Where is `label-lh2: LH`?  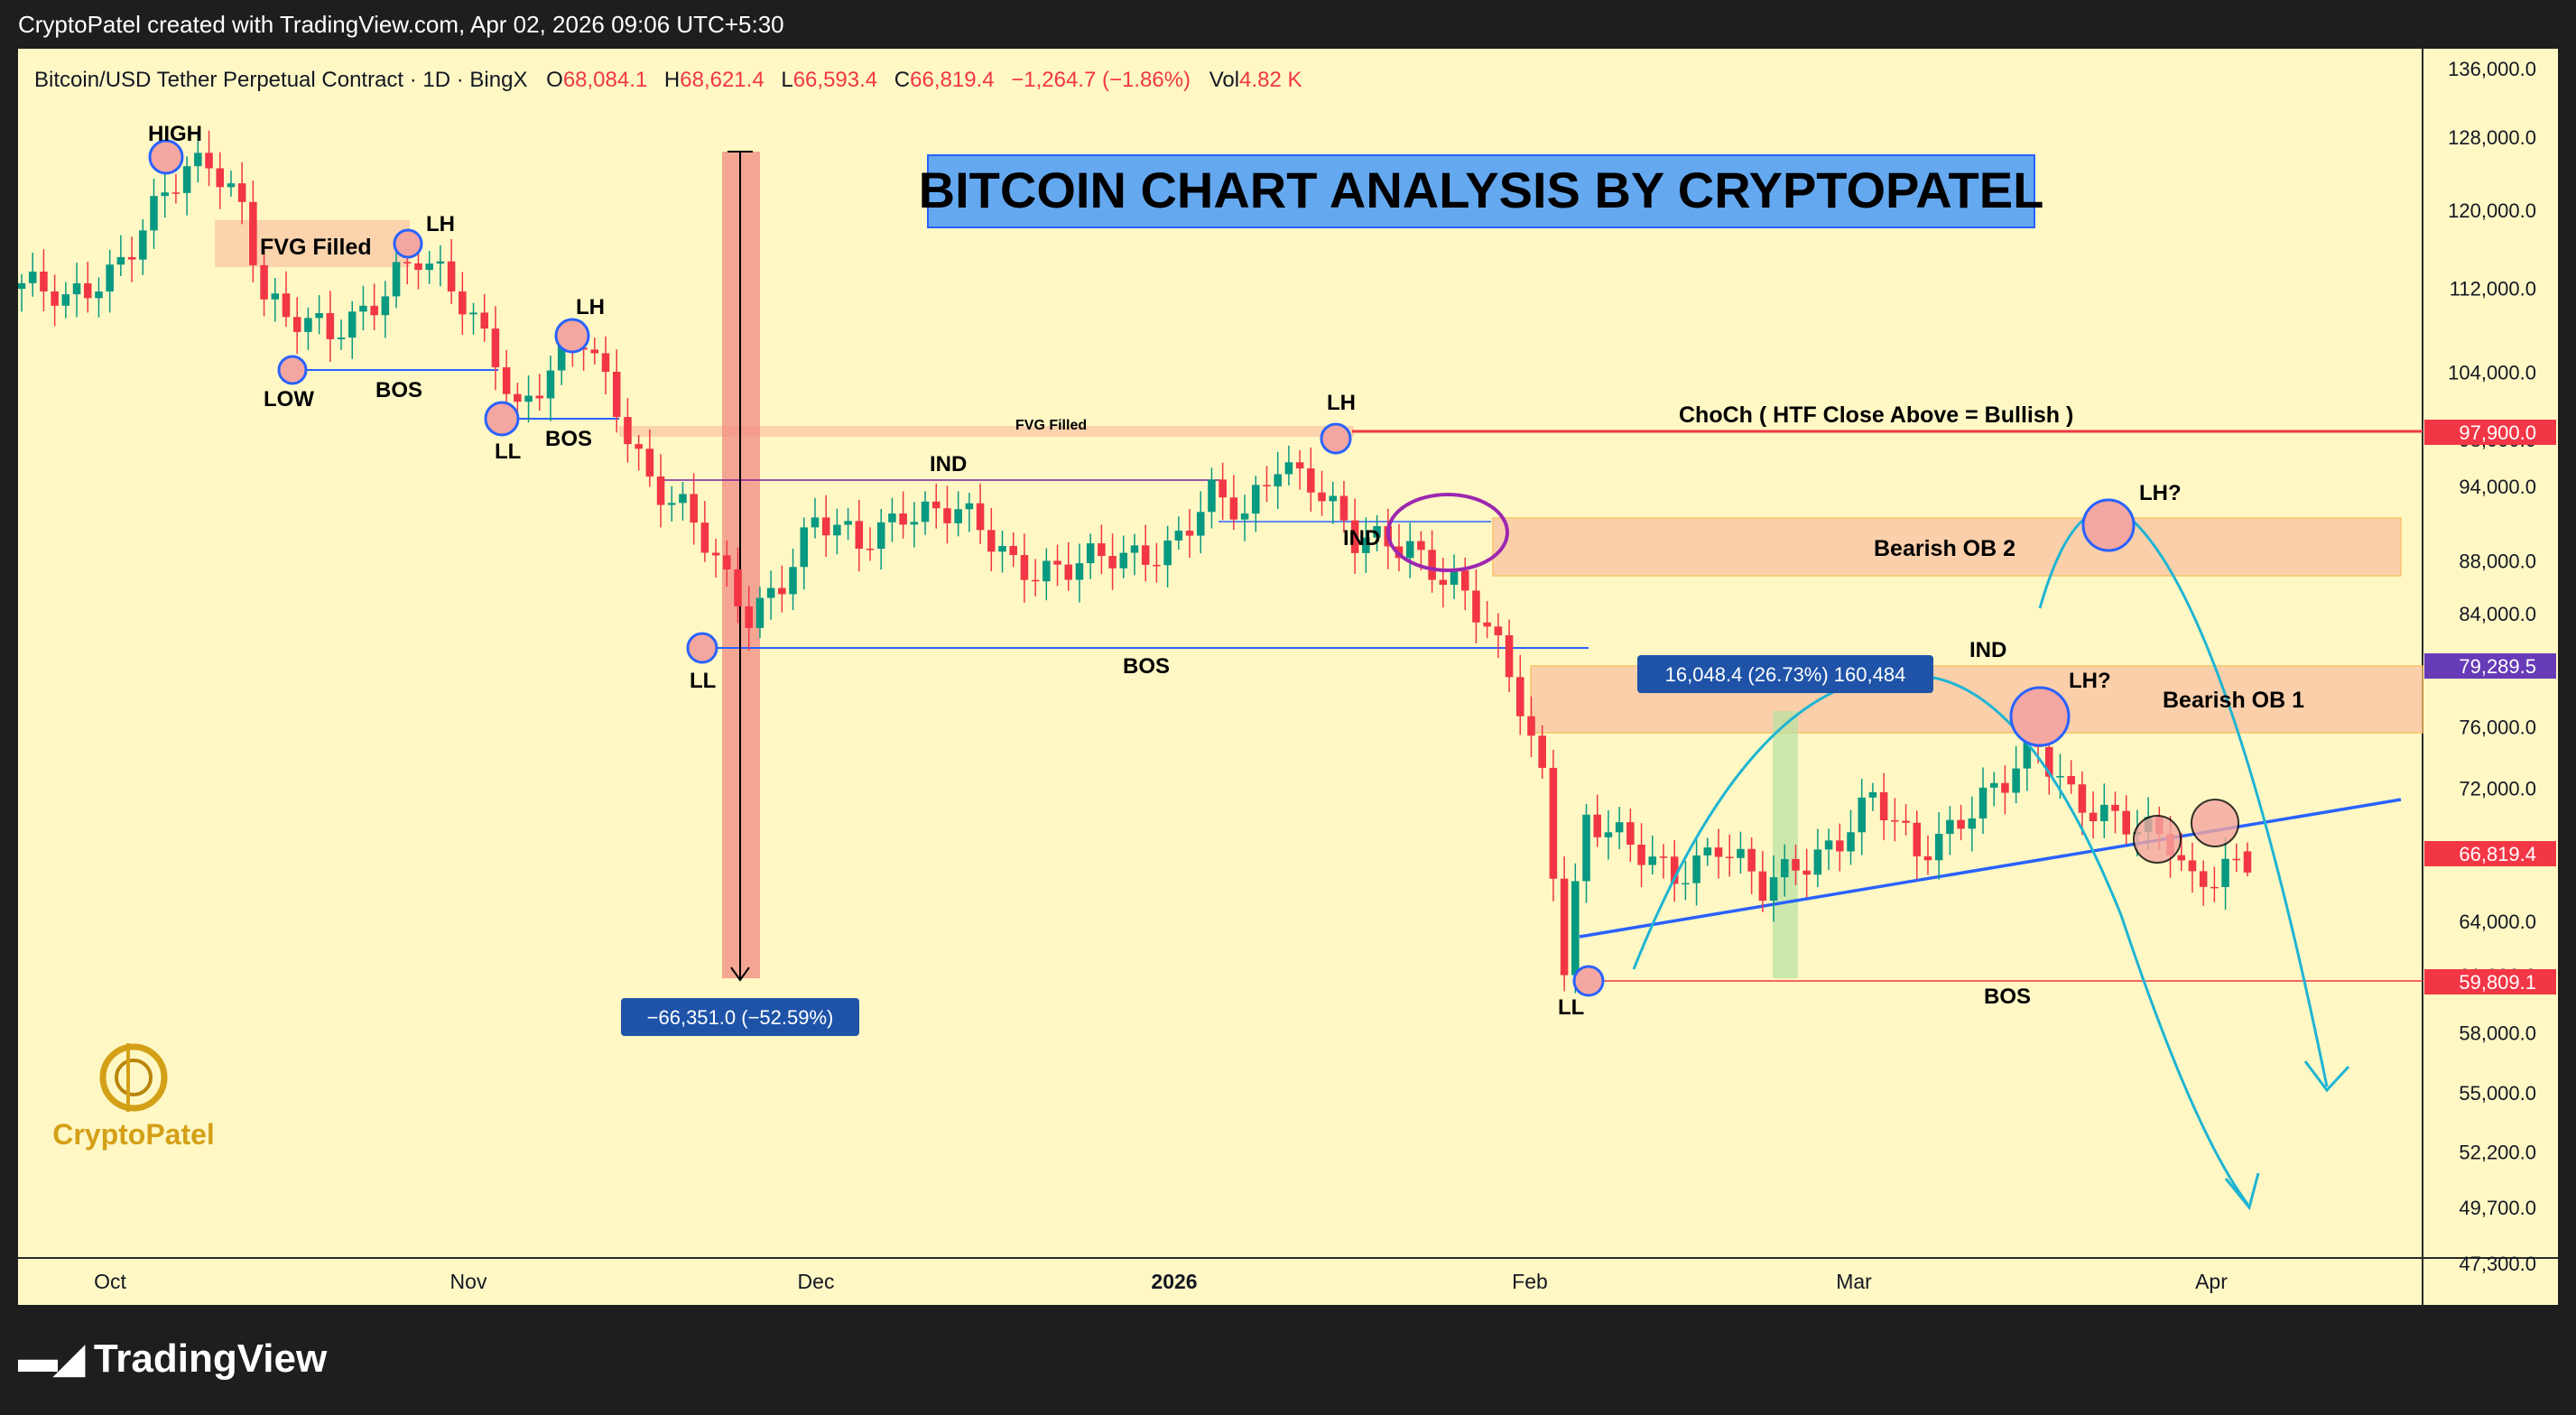
label-lh2: LH is located at coordinates (590, 307).